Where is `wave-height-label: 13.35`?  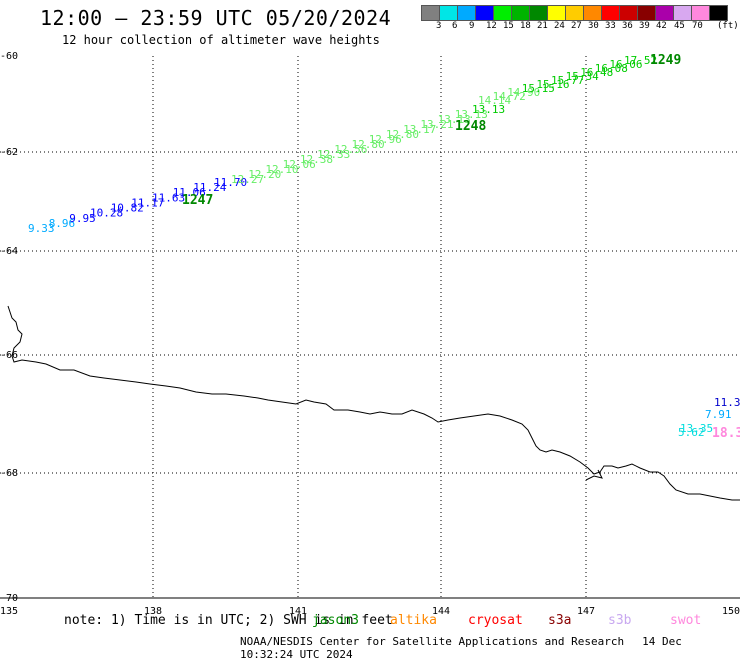
wave-height-label: 13.35 is located at coordinates (696, 428).